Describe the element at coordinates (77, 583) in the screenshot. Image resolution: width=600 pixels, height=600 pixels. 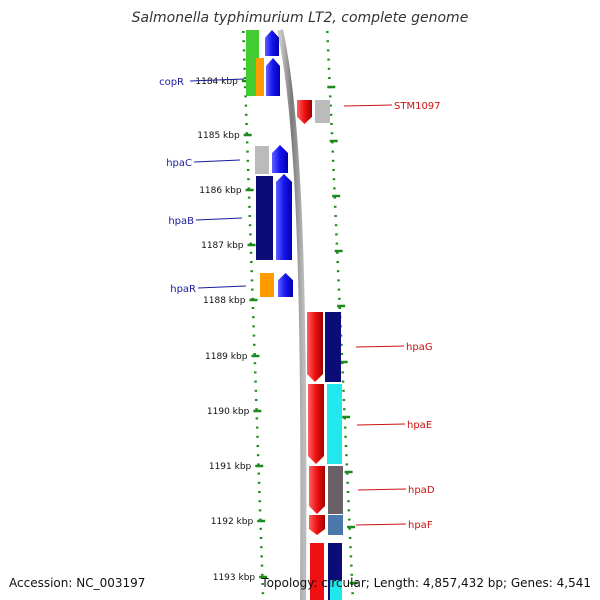
I see `accession-text: Accession: NC_003197` at that location.